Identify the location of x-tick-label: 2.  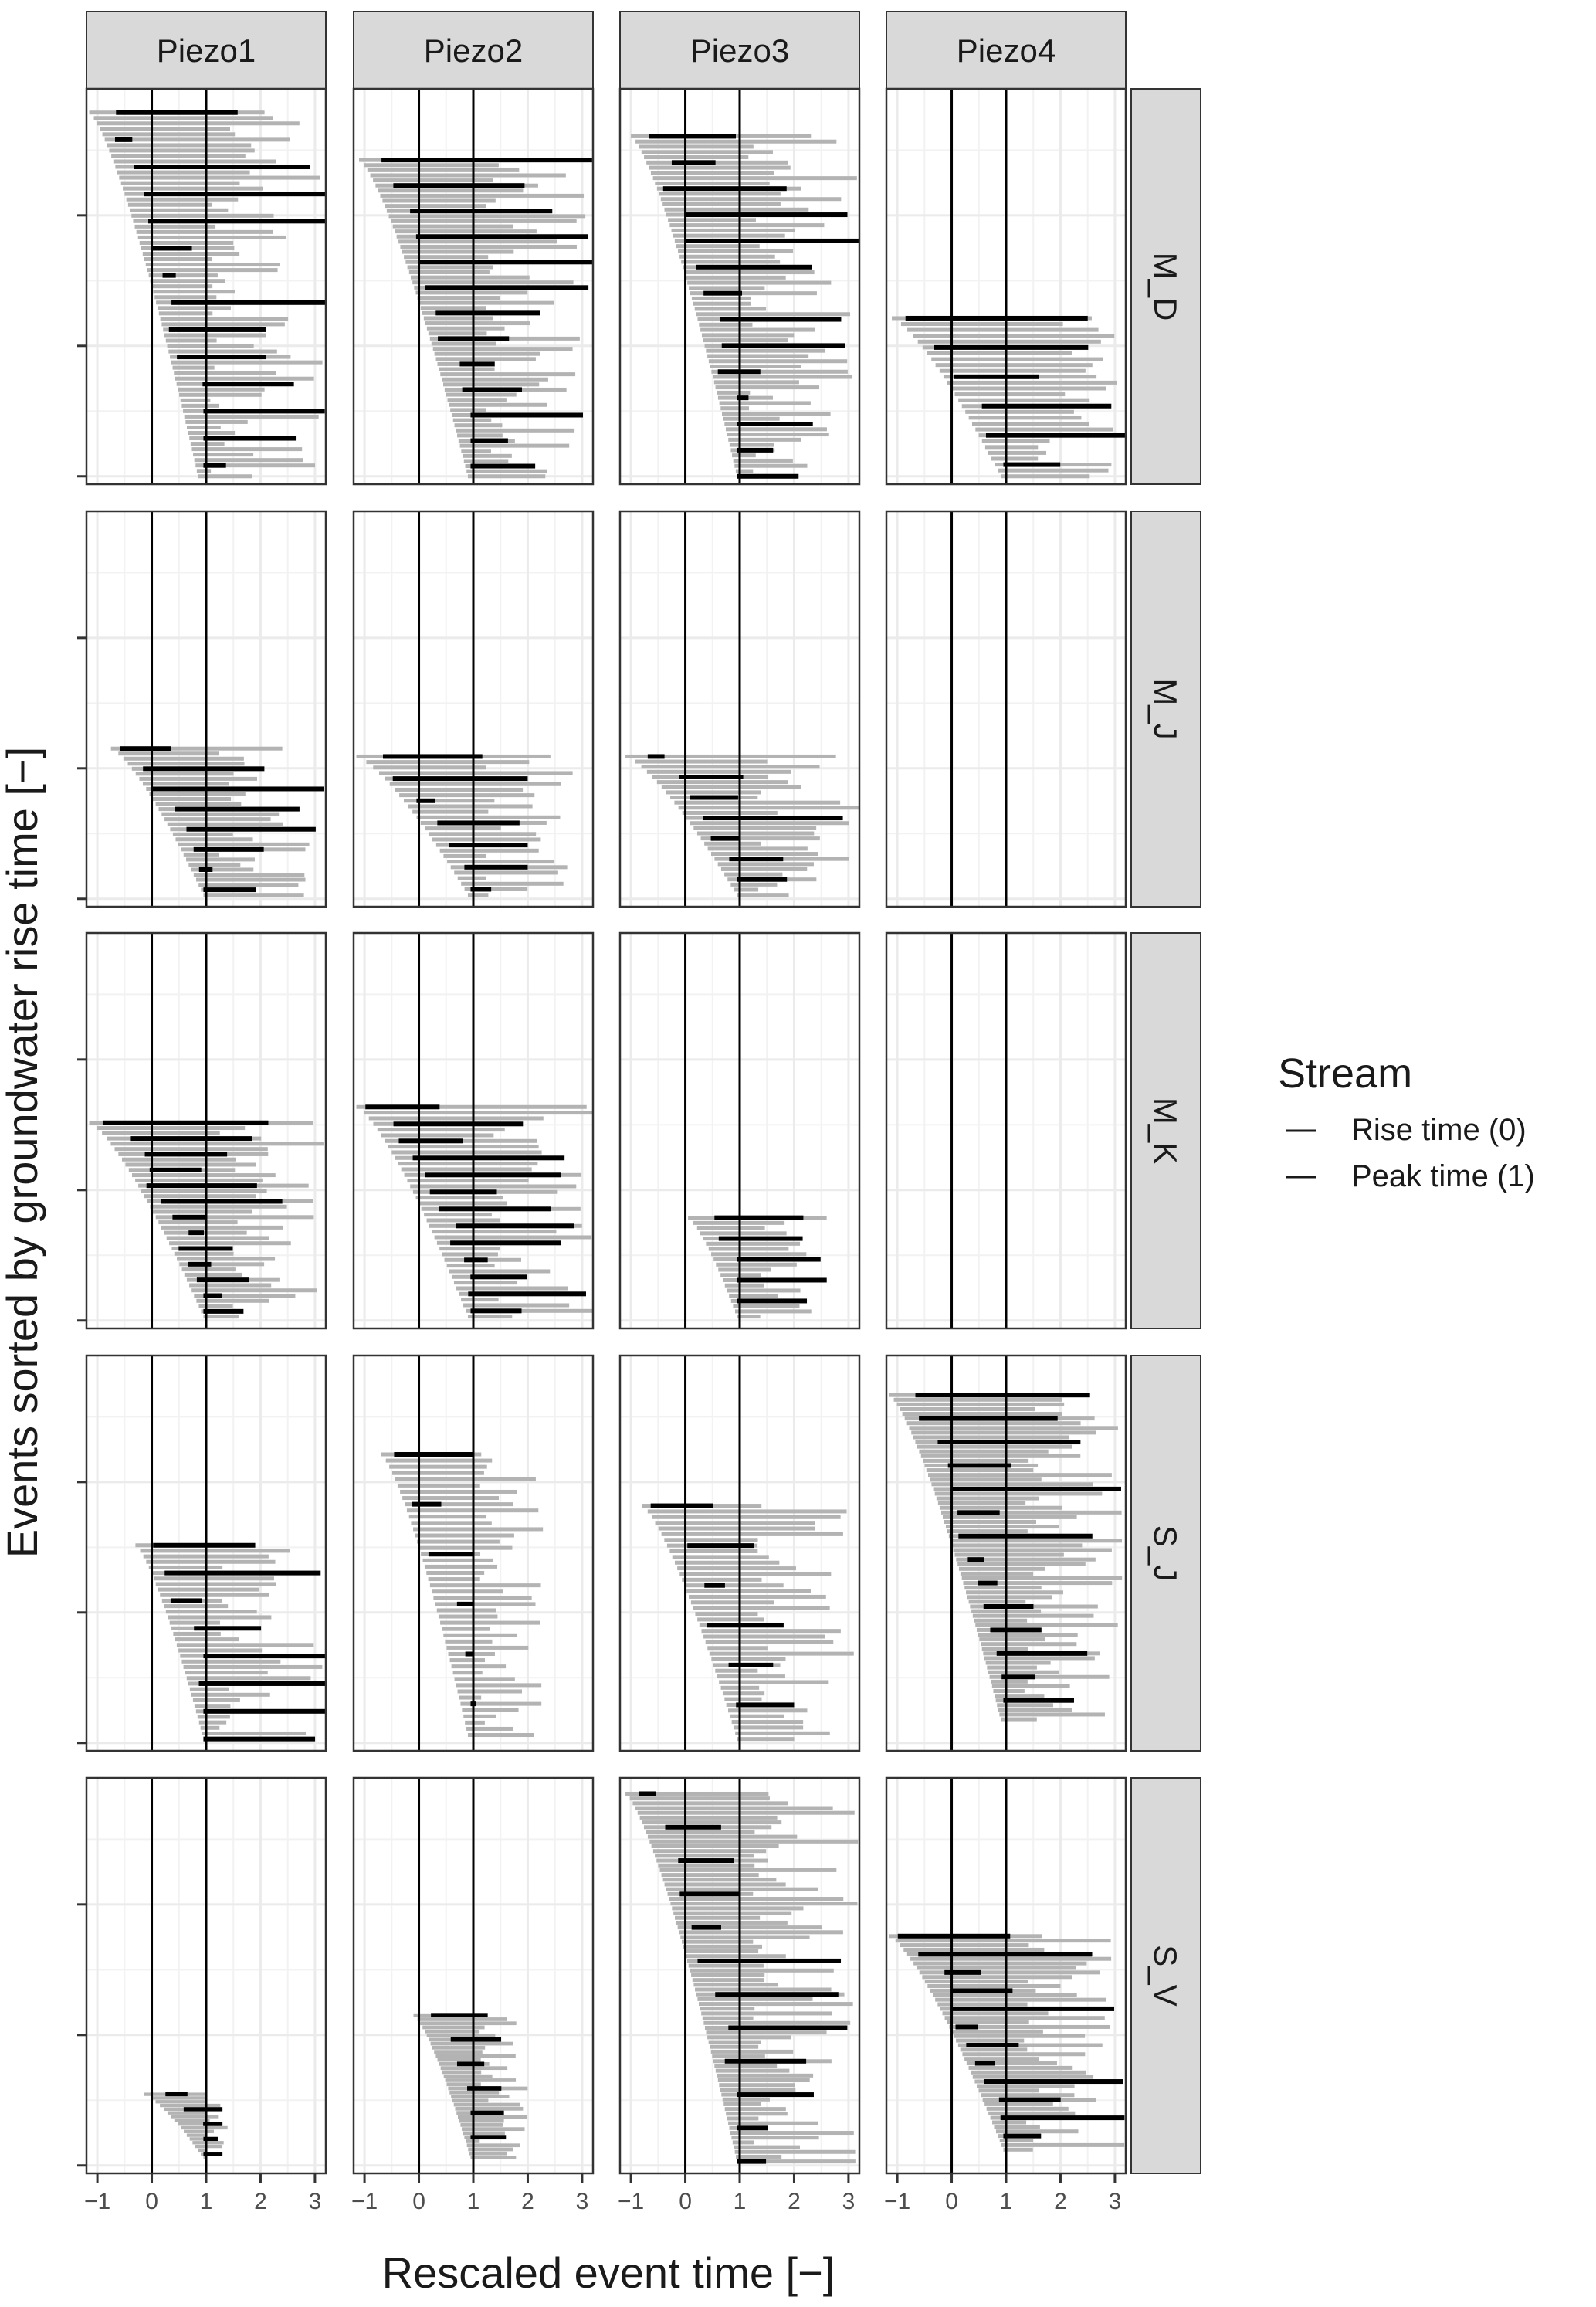
(528, 2201).